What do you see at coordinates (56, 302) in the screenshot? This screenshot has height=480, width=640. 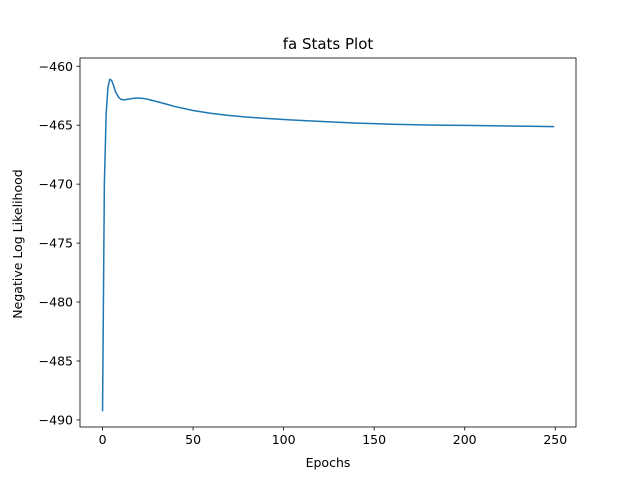 I see `y-tick-label: −480` at bounding box center [56, 302].